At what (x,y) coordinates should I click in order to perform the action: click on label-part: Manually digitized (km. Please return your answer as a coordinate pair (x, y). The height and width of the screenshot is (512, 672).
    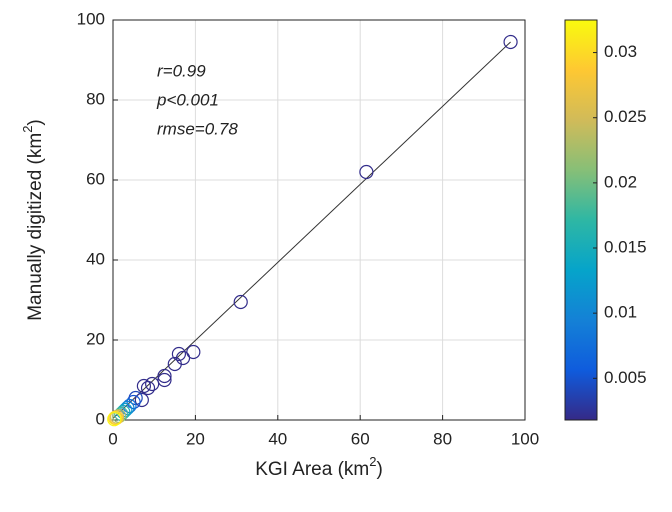
    Looking at the image, I should click on (35, 227).